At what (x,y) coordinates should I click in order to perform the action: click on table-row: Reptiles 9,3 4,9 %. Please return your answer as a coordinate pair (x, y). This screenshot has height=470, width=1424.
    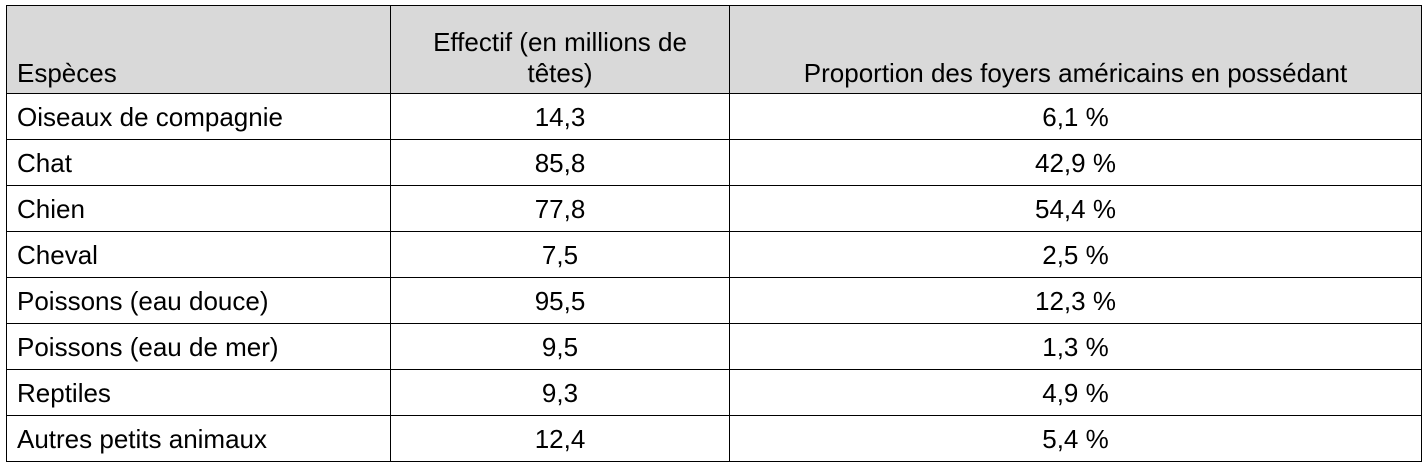
    Looking at the image, I should click on (714, 392).